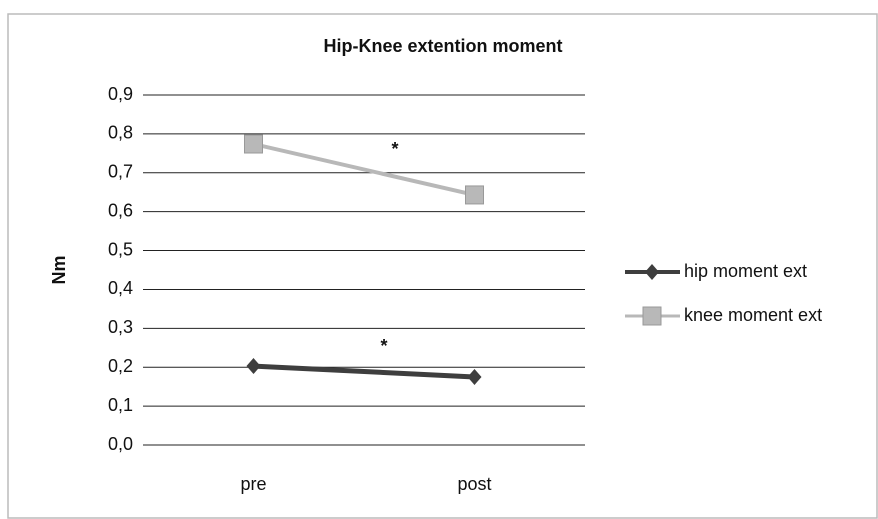 The height and width of the screenshot is (519, 878). What do you see at coordinates (120, 366) in the screenshot?
I see `y-tick-label: 0,2` at bounding box center [120, 366].